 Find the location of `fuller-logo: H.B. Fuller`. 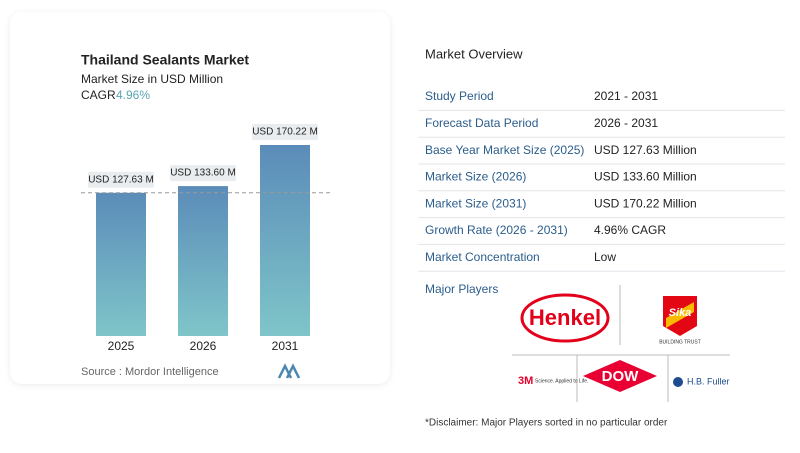

fuller-logo: H.B. Fuller is located at coordinates (701, 381).